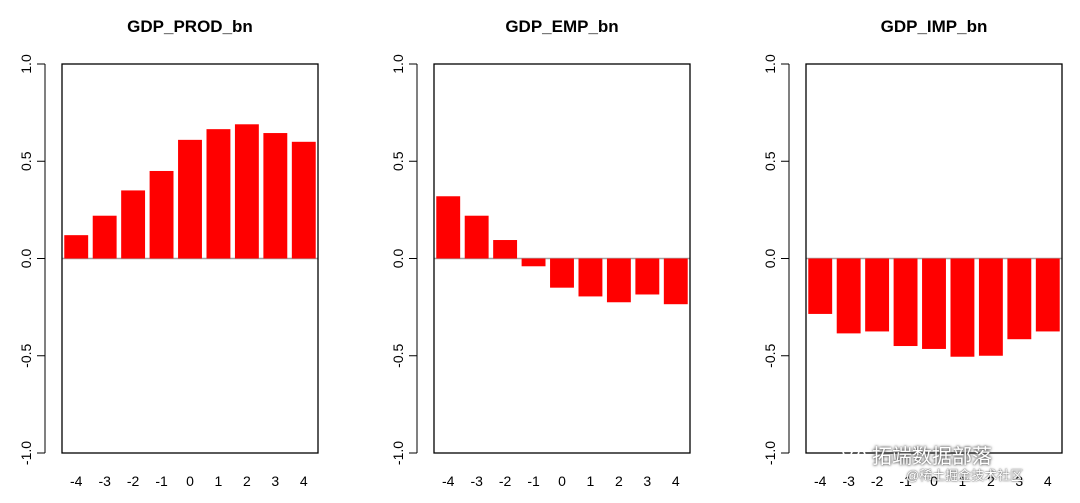 This screenshot has width=1080, height=503. Describe the element at coordinates (854, 456) in the screenshot. I see `chat-bubble-icon` at that location.